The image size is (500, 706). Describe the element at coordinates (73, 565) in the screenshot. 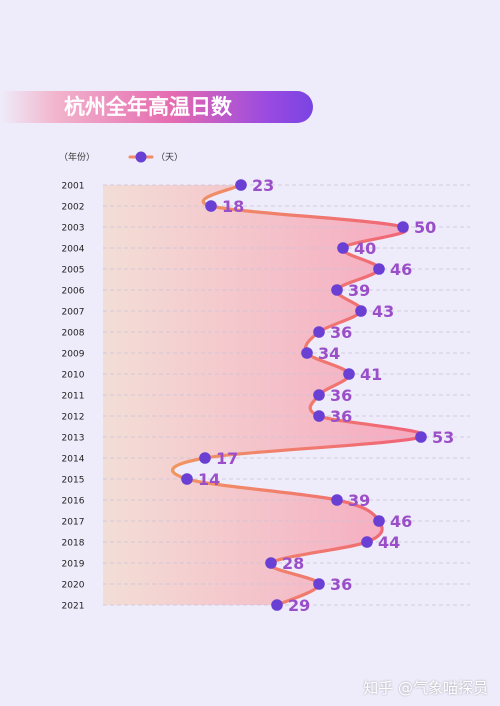

I see `y-tick-label: 2019` at that location.